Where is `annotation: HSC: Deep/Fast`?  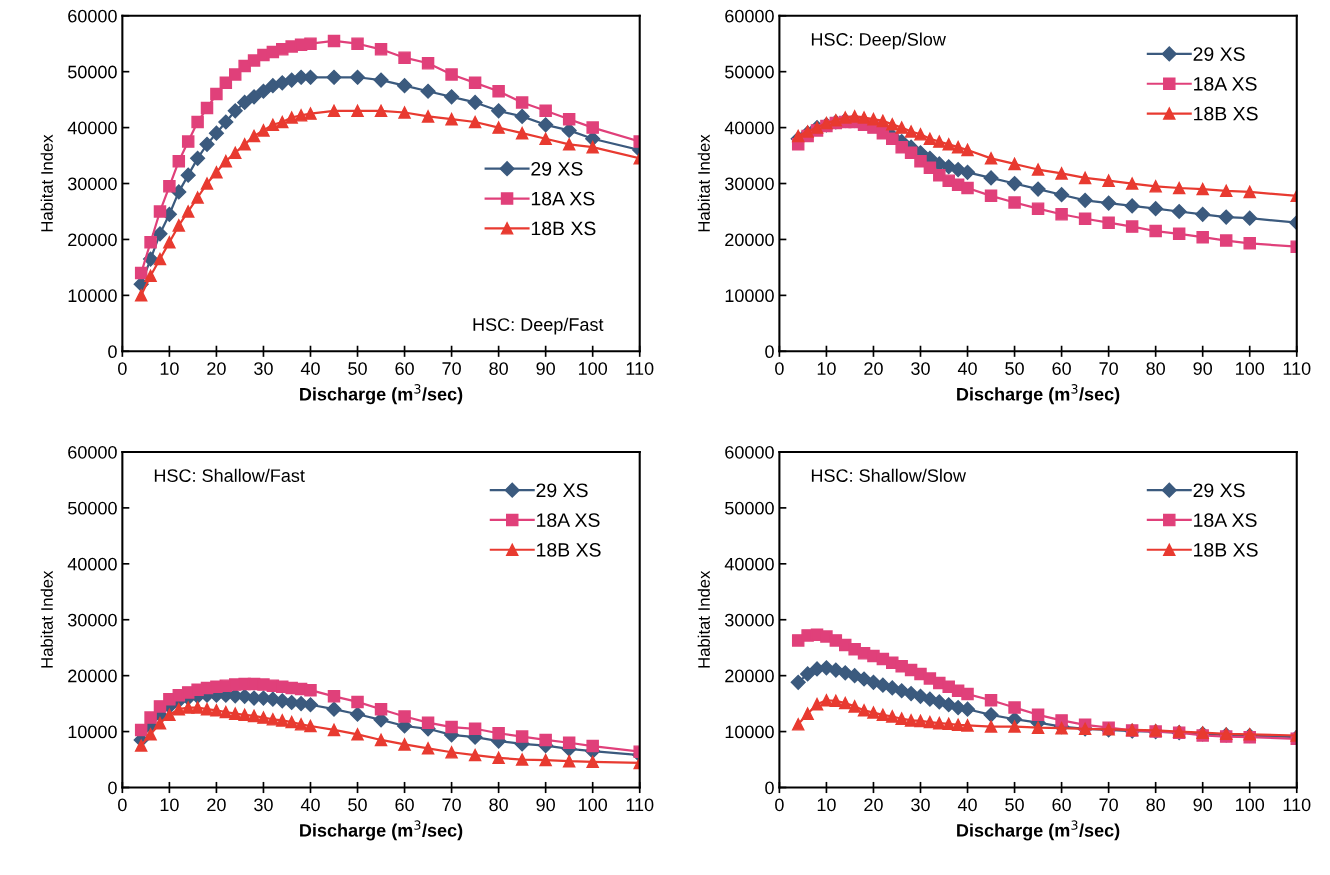
annotation: HSC: Deep/Fast is located at coordinates (538, 326).